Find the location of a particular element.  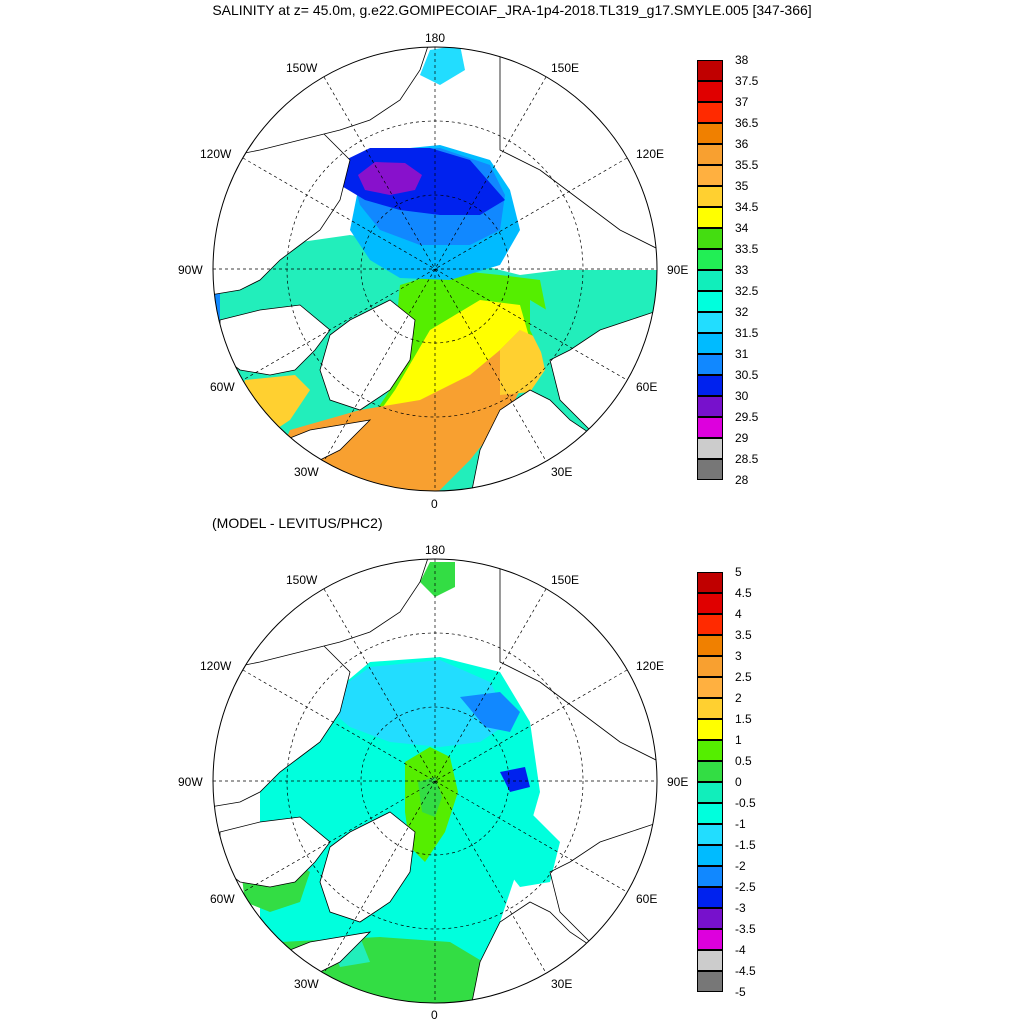

lon-label-150w: 150W is located at coordinates (302, 68).